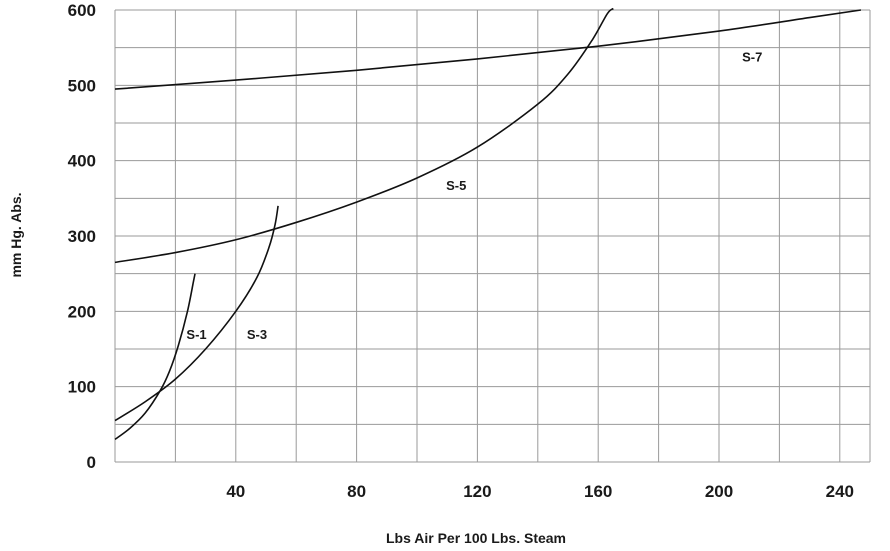  Describe the element at coordinates (257, 334) in the screenshot. I see `series-label-s-3: S-3` at that location.